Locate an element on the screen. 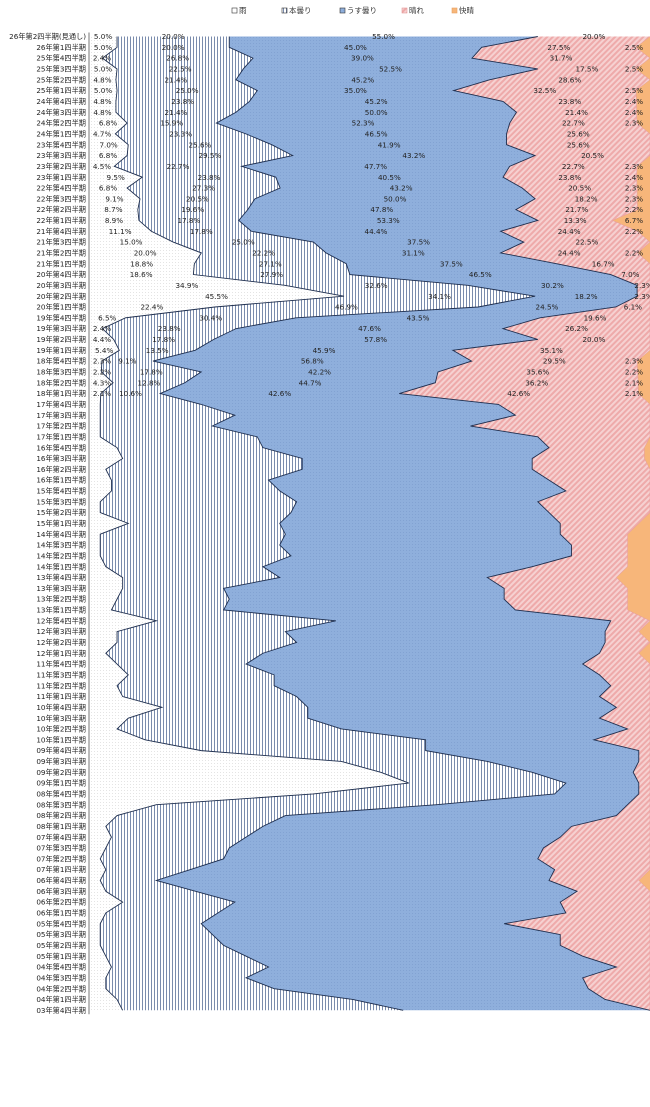  data-label-rain: 2.3% is located at coordinates (102, 361).